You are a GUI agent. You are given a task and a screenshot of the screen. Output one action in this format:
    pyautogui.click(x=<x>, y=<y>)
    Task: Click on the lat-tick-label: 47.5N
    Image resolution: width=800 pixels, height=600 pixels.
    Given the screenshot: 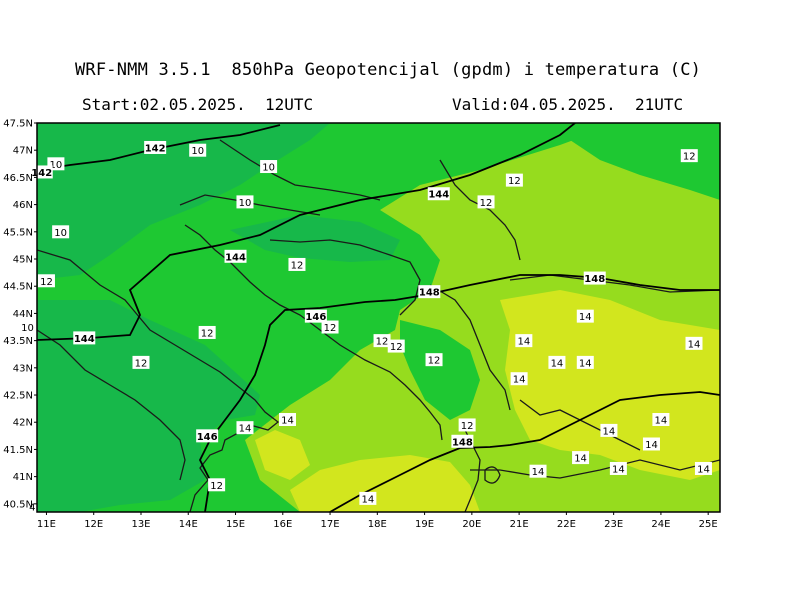 What is the action you would take?
    pyautogui.click(x=18, y=124)
    